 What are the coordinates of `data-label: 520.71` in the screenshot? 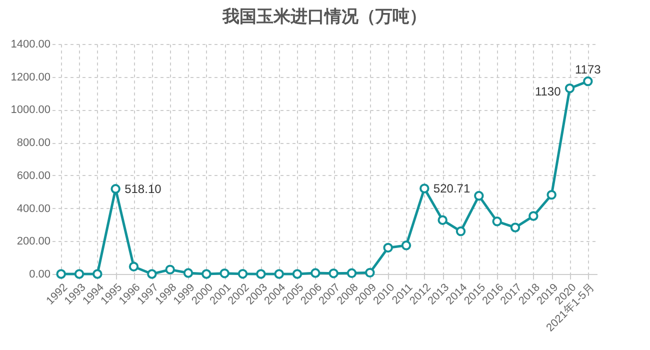 It's located at (451, 188).